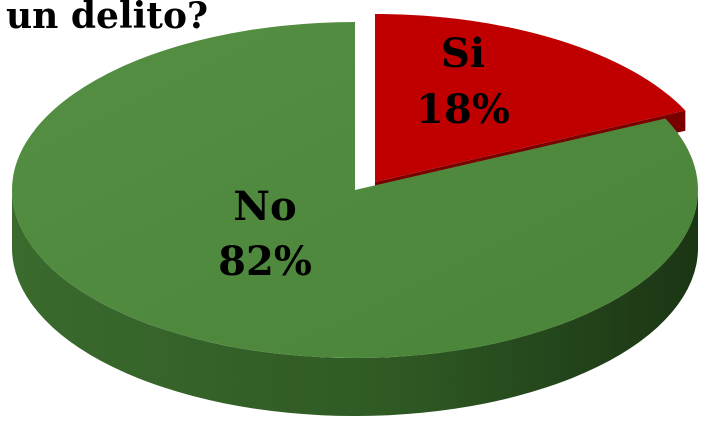 The image size is (707, 433). I want to click on slice-label-no-name: No, so click(264, 206).